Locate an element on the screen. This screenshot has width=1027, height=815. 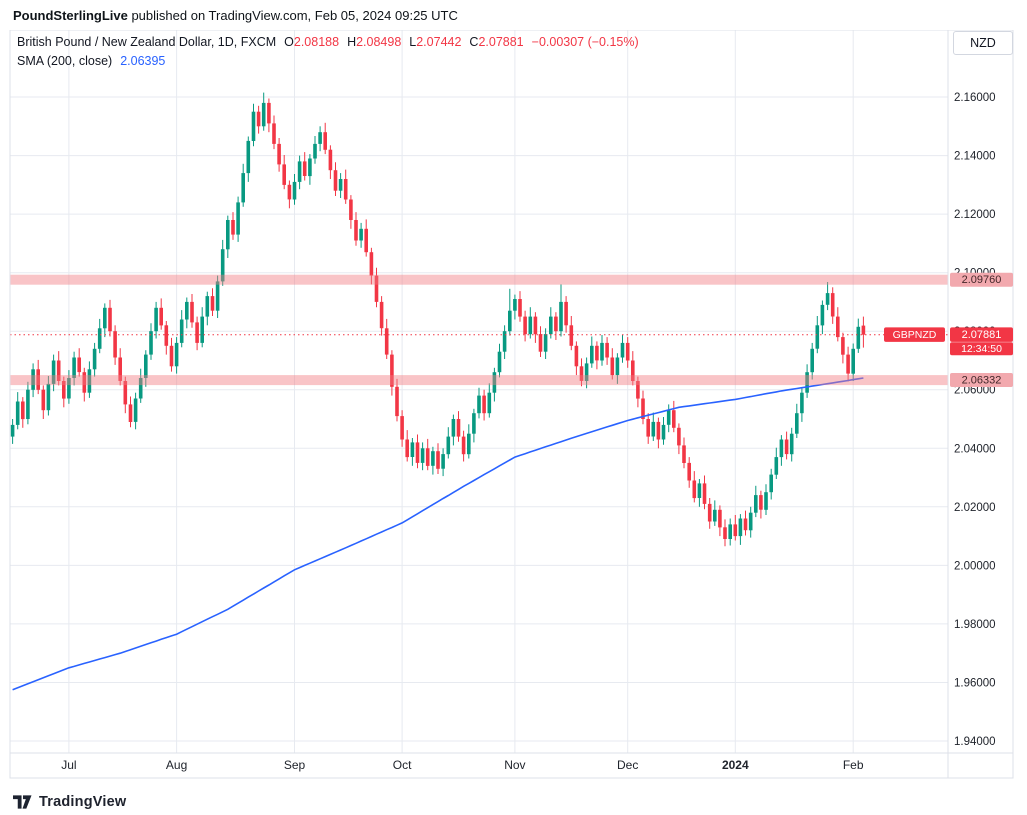
ohlc-open: O2.08188 is located at coordinates (312, 42).